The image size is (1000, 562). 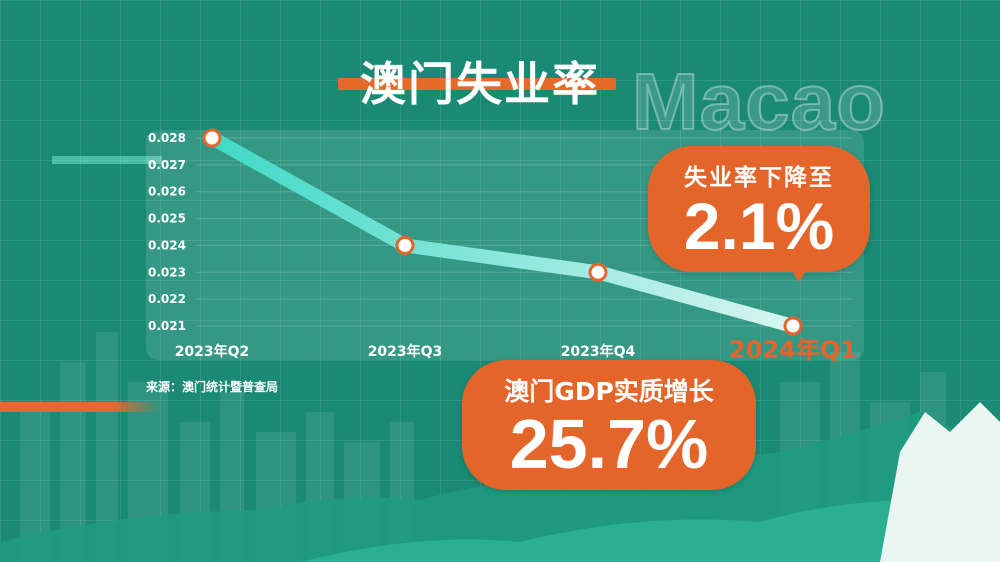 I want to click on title-underline, so click(x=477, y=84).